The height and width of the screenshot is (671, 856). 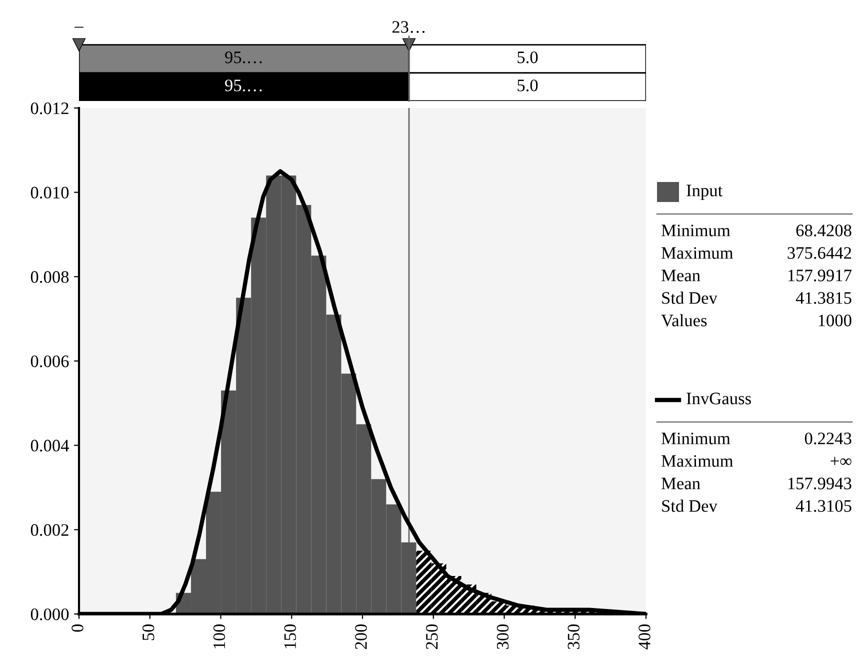 I want to click on text: 41.3815, so click(x=824, y=298).